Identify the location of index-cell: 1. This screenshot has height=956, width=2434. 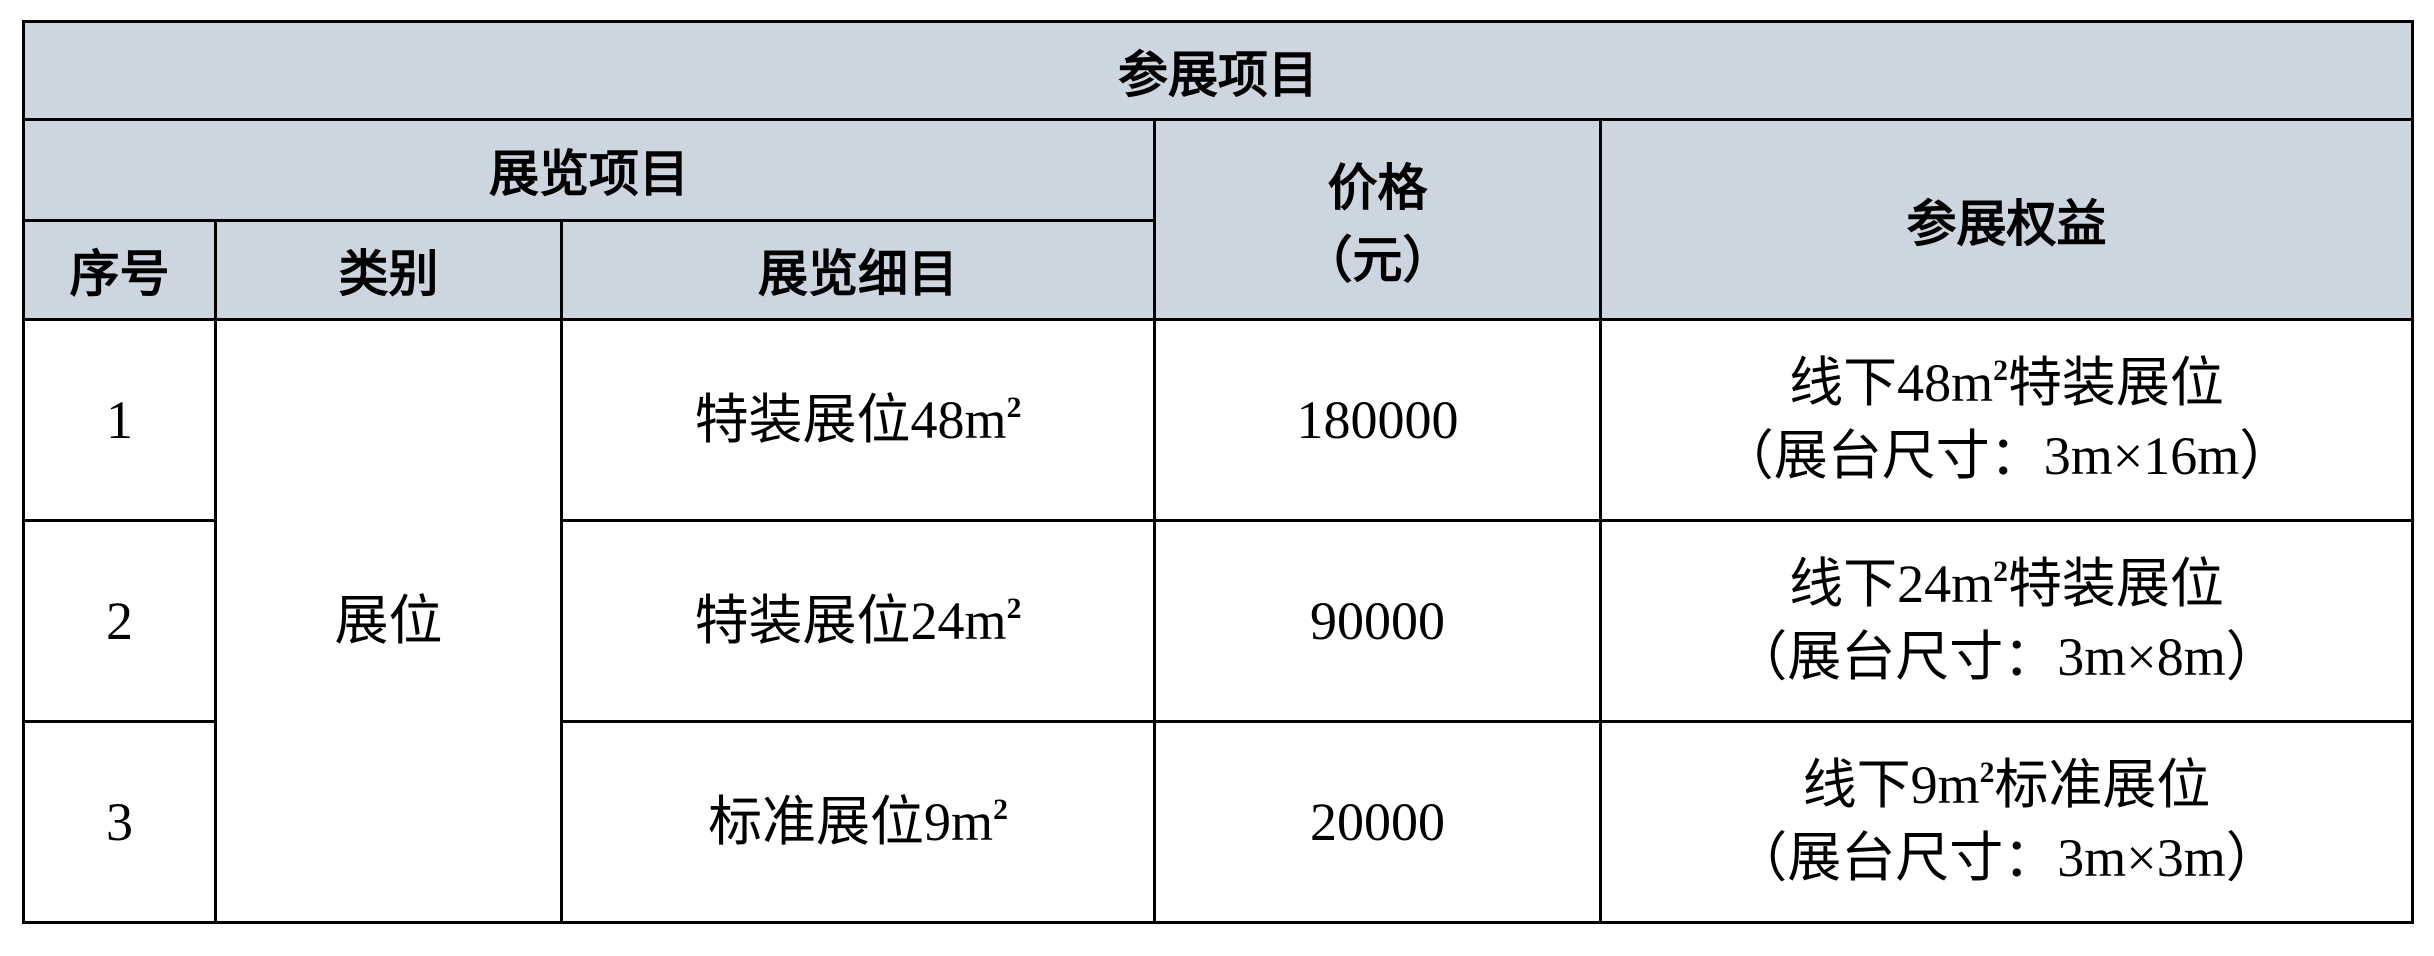
(119, 420).